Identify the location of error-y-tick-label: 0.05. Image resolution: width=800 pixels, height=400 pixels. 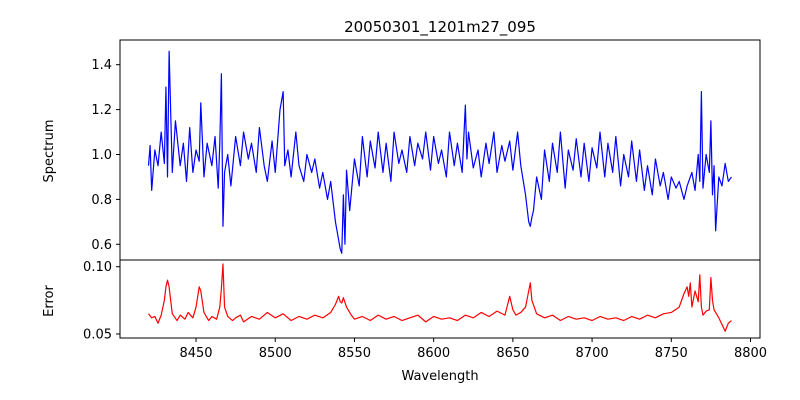
(97, 334).